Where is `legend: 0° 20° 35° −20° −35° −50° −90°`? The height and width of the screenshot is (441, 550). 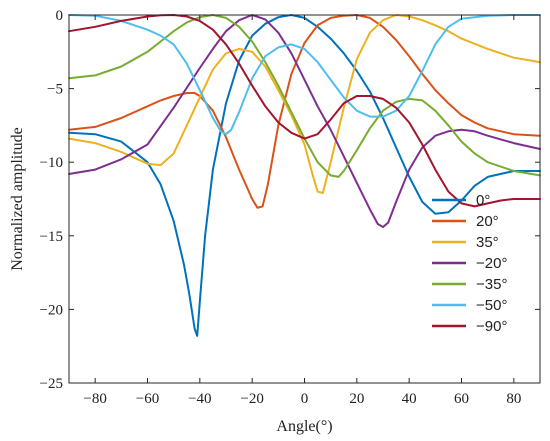 legend: 0° 20° 35° −20° −35° −50° −90° is located at coordinates (469, 263).